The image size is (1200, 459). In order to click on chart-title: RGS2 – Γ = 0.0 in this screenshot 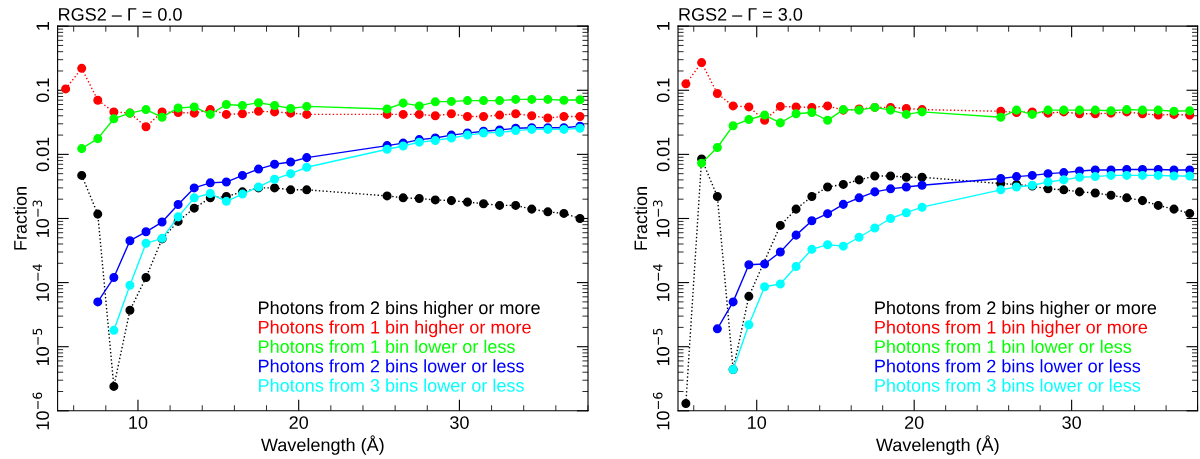, I will do `click(120, 14)`.